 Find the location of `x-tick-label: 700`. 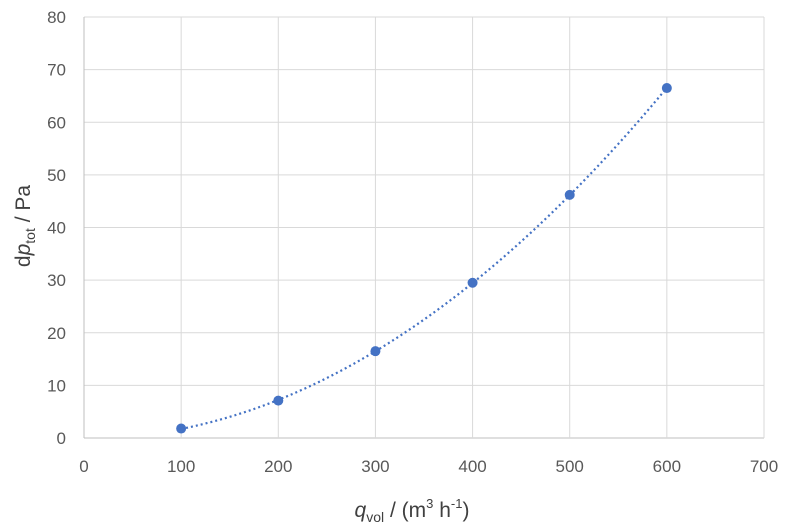

x-tick-label: 700 is located at coordinates (764, 466).